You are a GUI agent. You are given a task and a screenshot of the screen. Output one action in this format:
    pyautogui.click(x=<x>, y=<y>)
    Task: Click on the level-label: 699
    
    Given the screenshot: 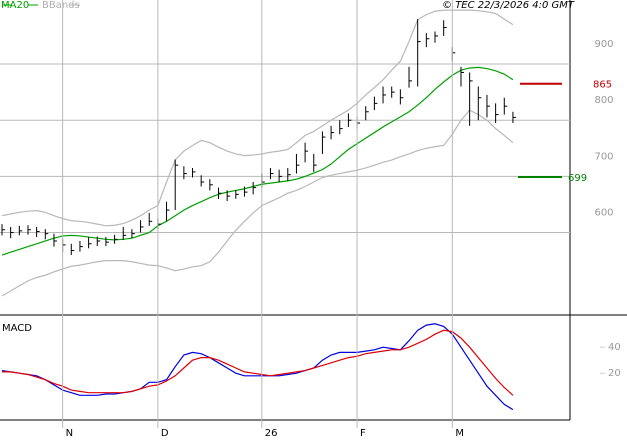 What is the action you would take?
    pyautogui.click(x=577, y=178)
    